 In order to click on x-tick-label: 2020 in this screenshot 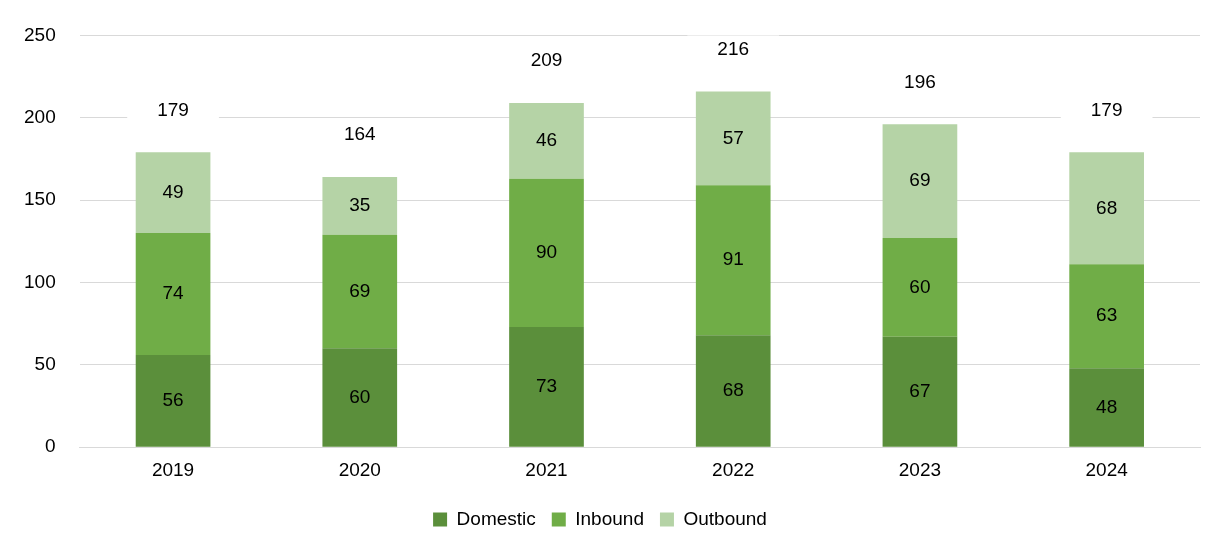, I will do `click(359, 469)`.